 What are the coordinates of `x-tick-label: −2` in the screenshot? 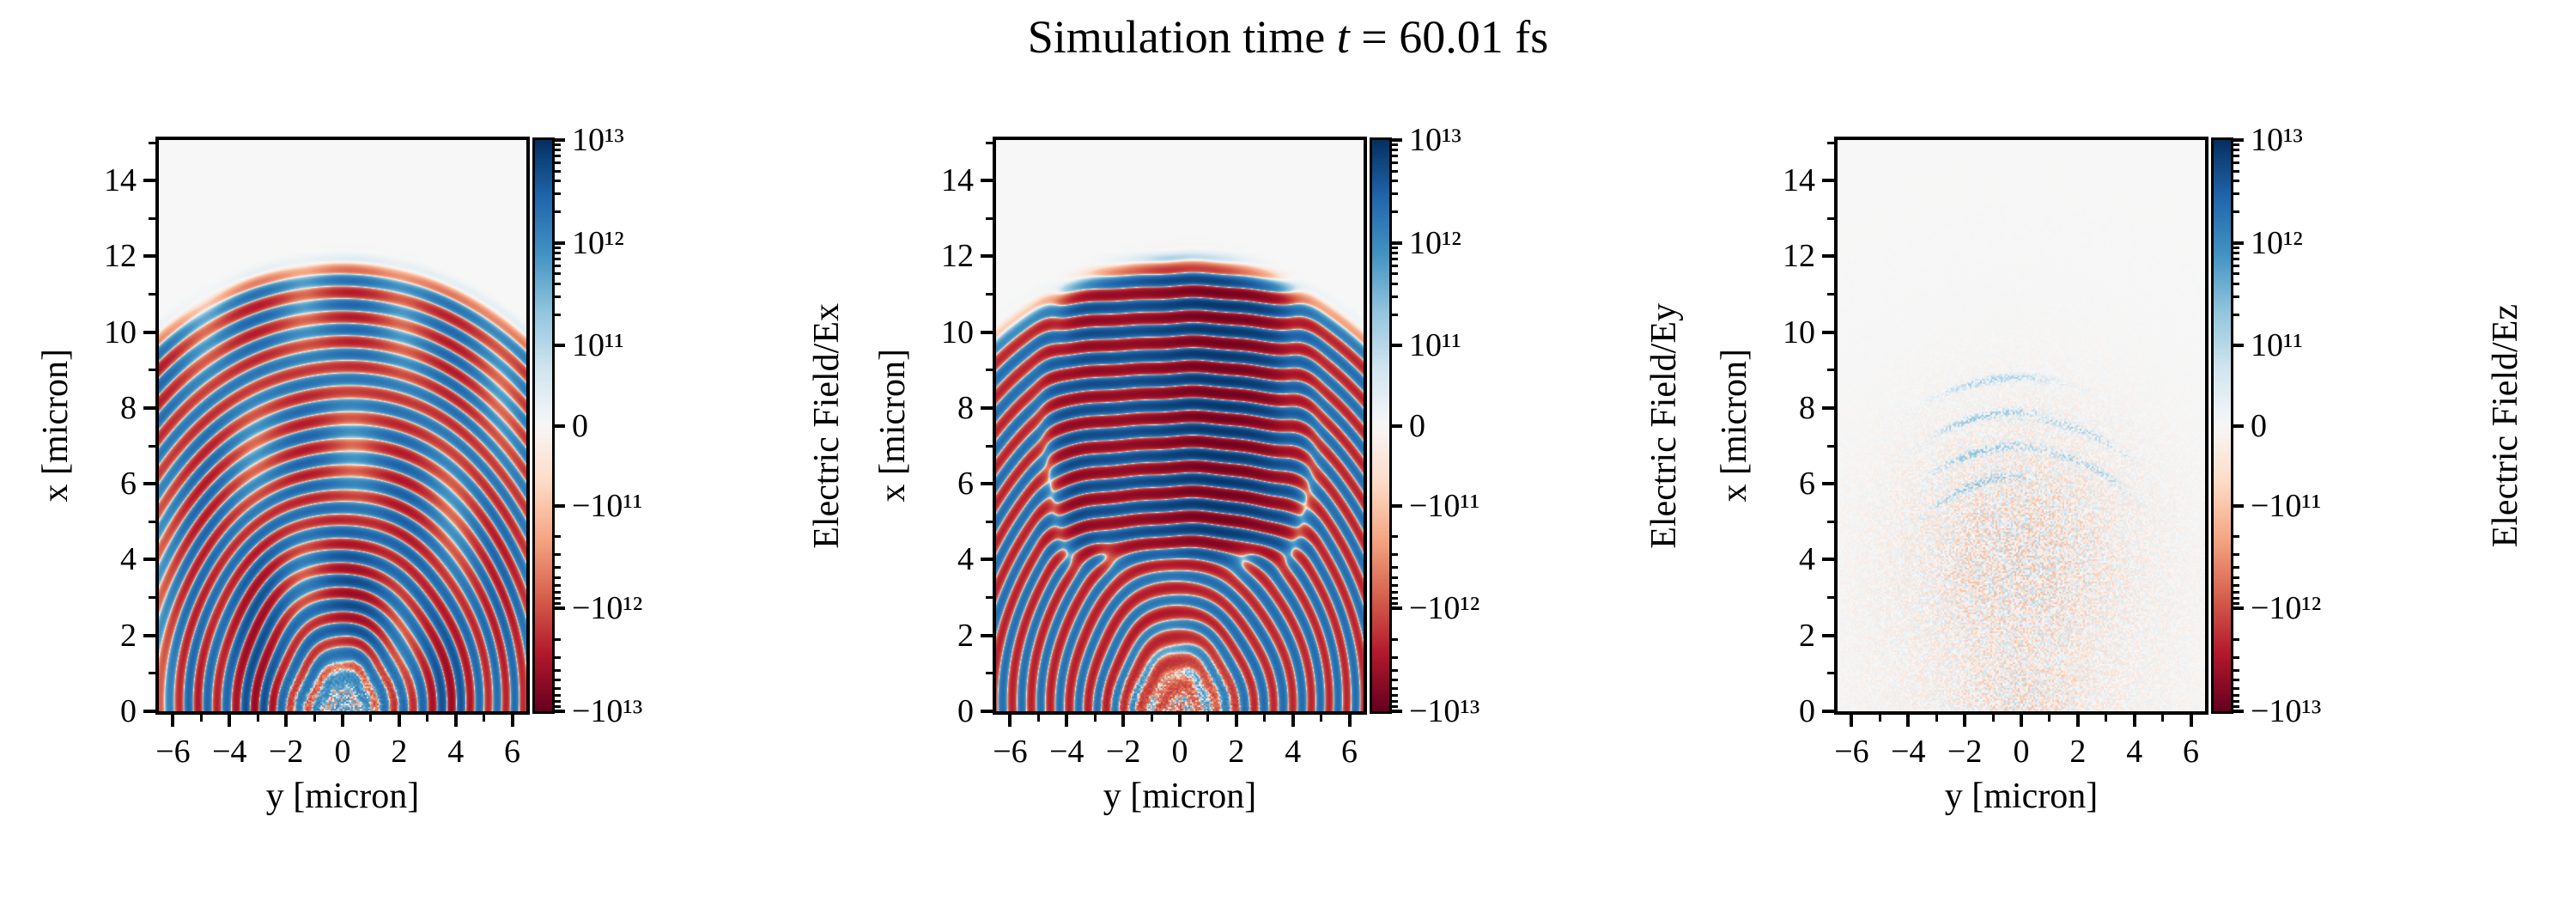 It's located at (1965, 752).